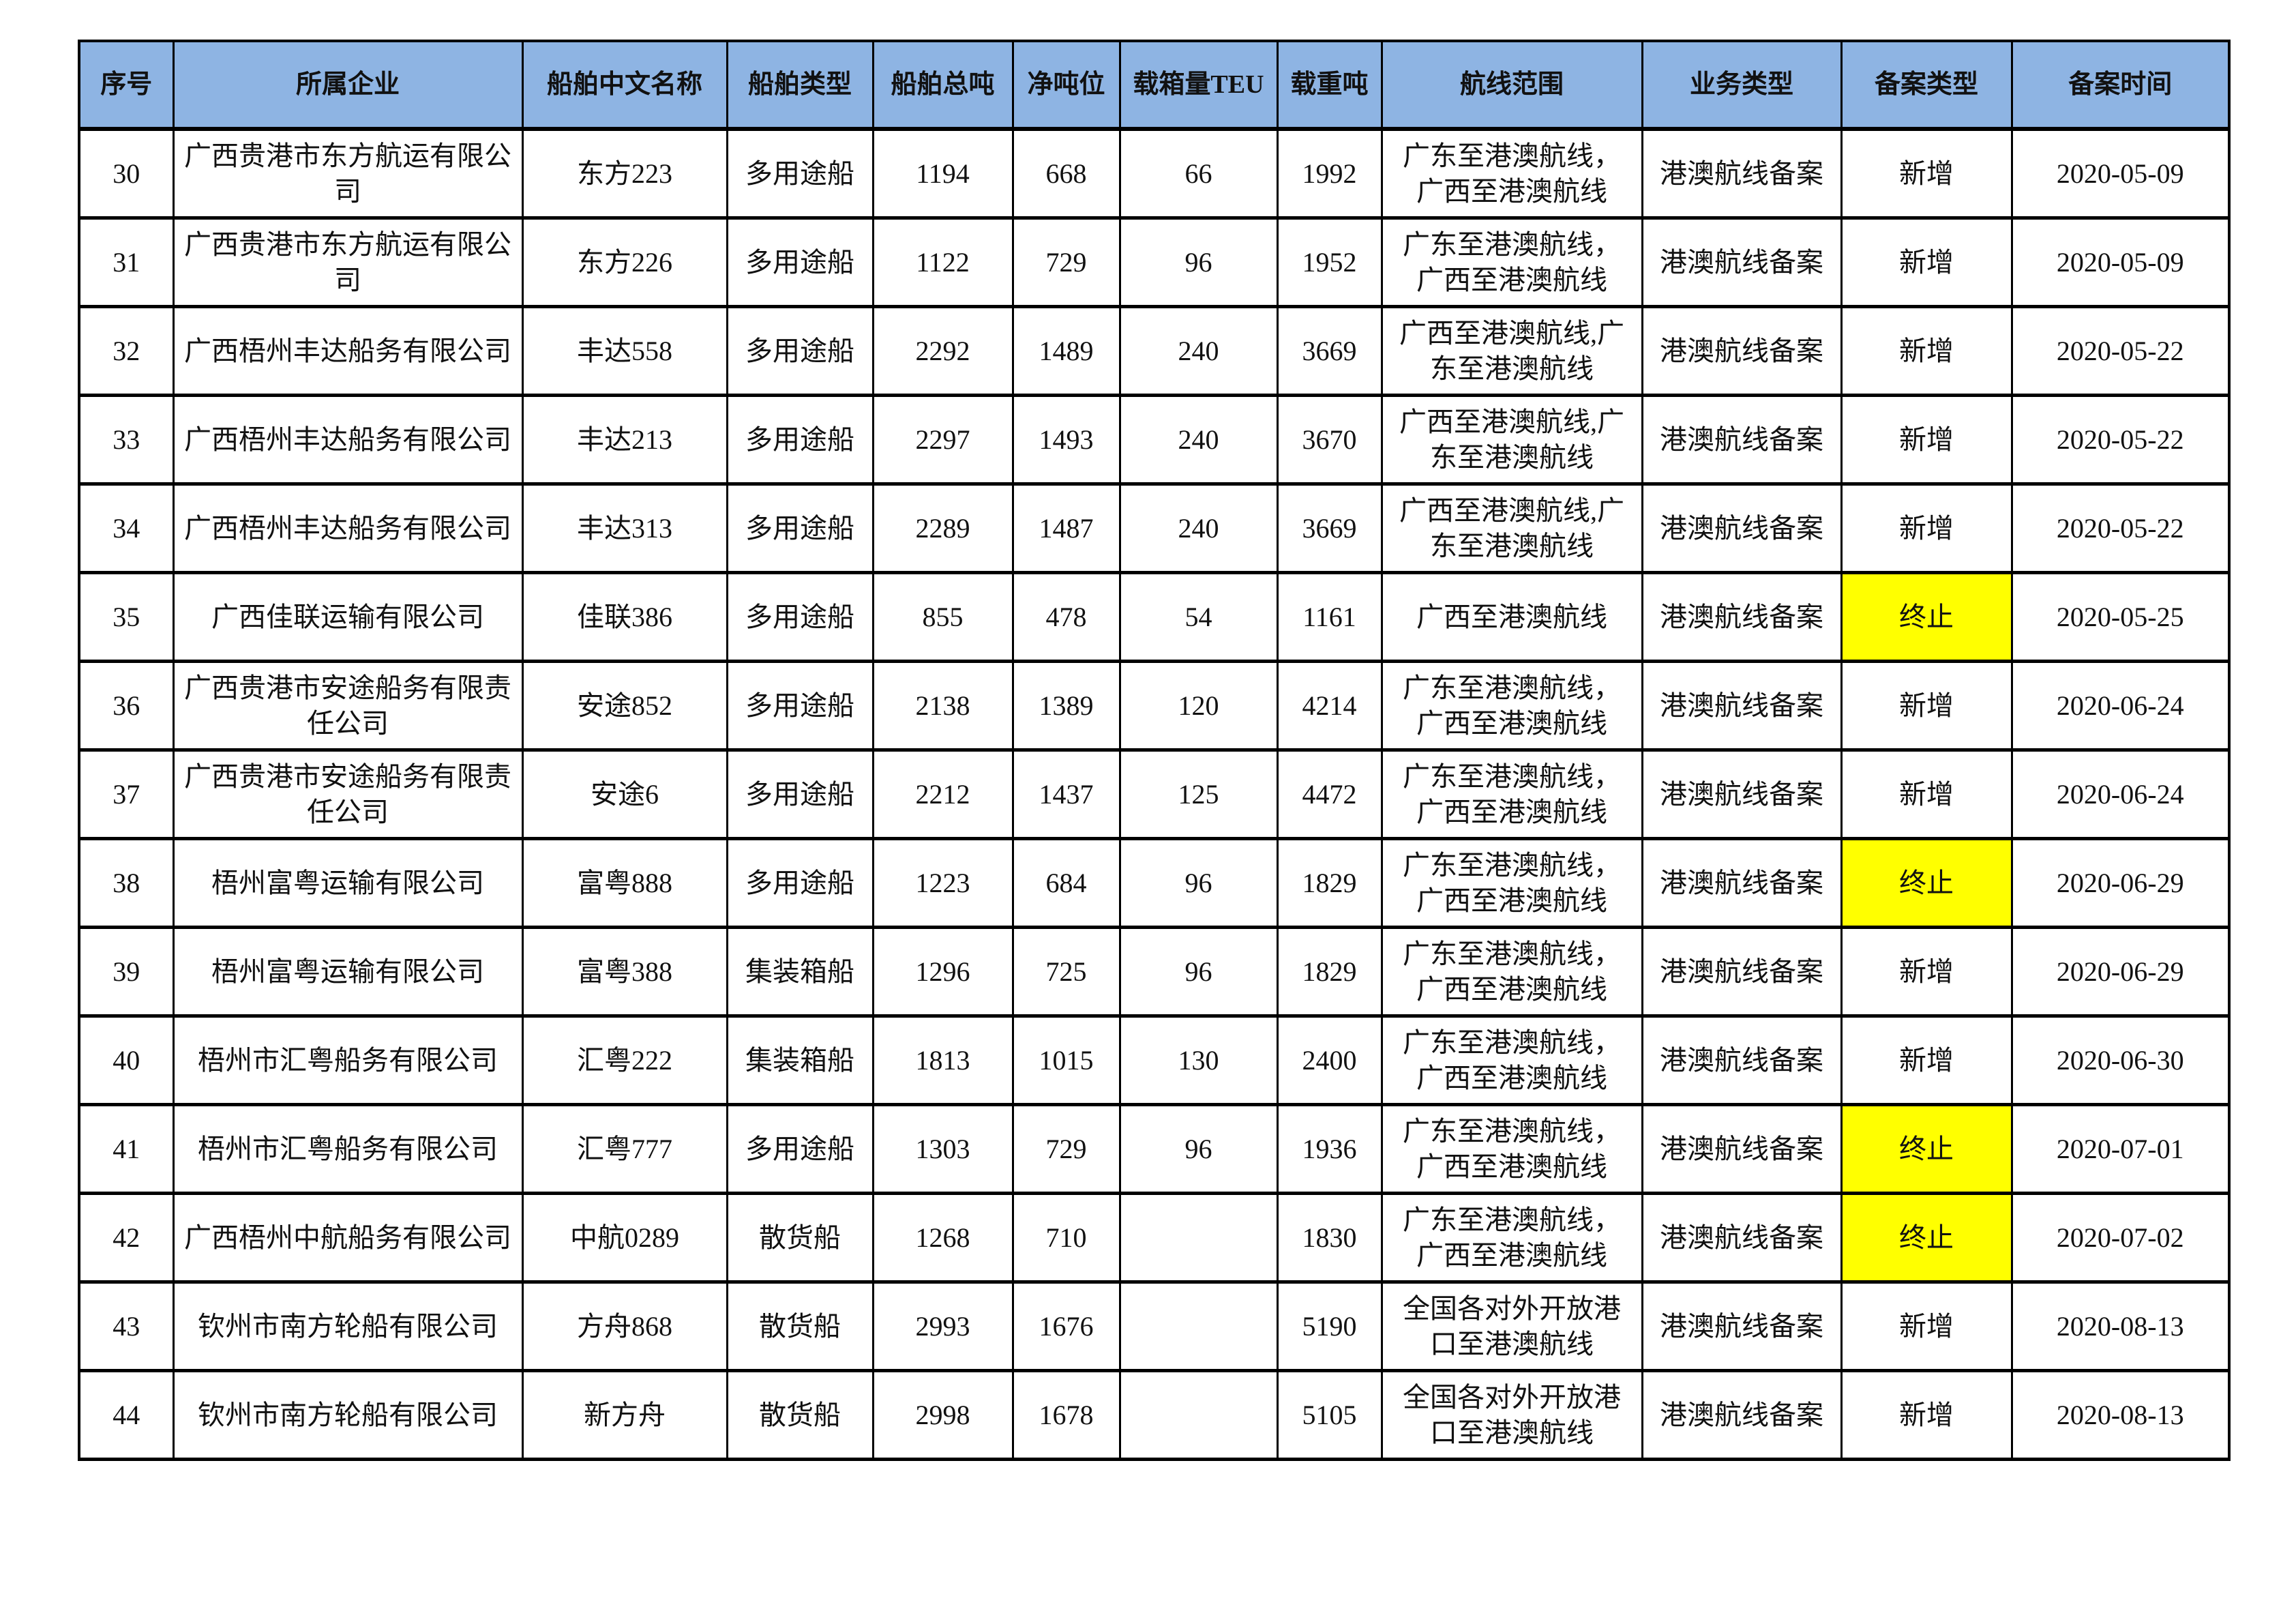  Describe the element at coordinates (1329, 705) in the screenshot. I see `cell-deadweight: 4214` at that location.